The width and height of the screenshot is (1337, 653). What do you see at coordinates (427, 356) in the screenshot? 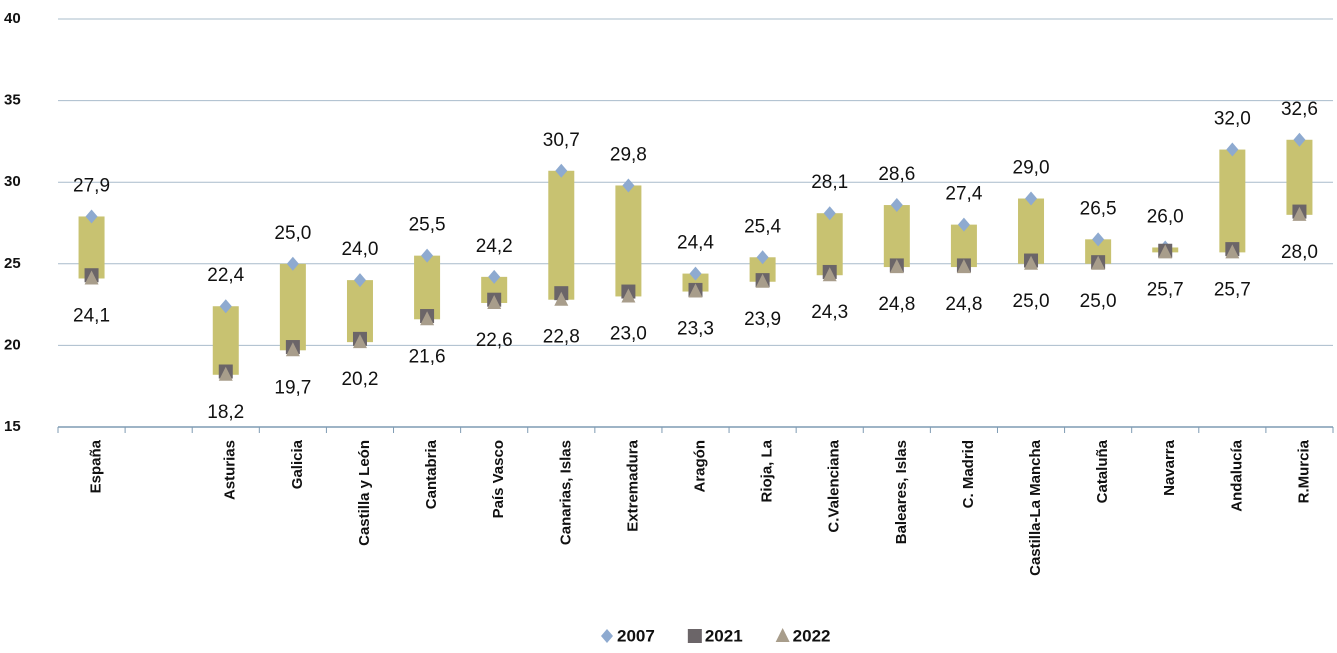
I see `value-label: 21,6` at bounding box center [427, 356].